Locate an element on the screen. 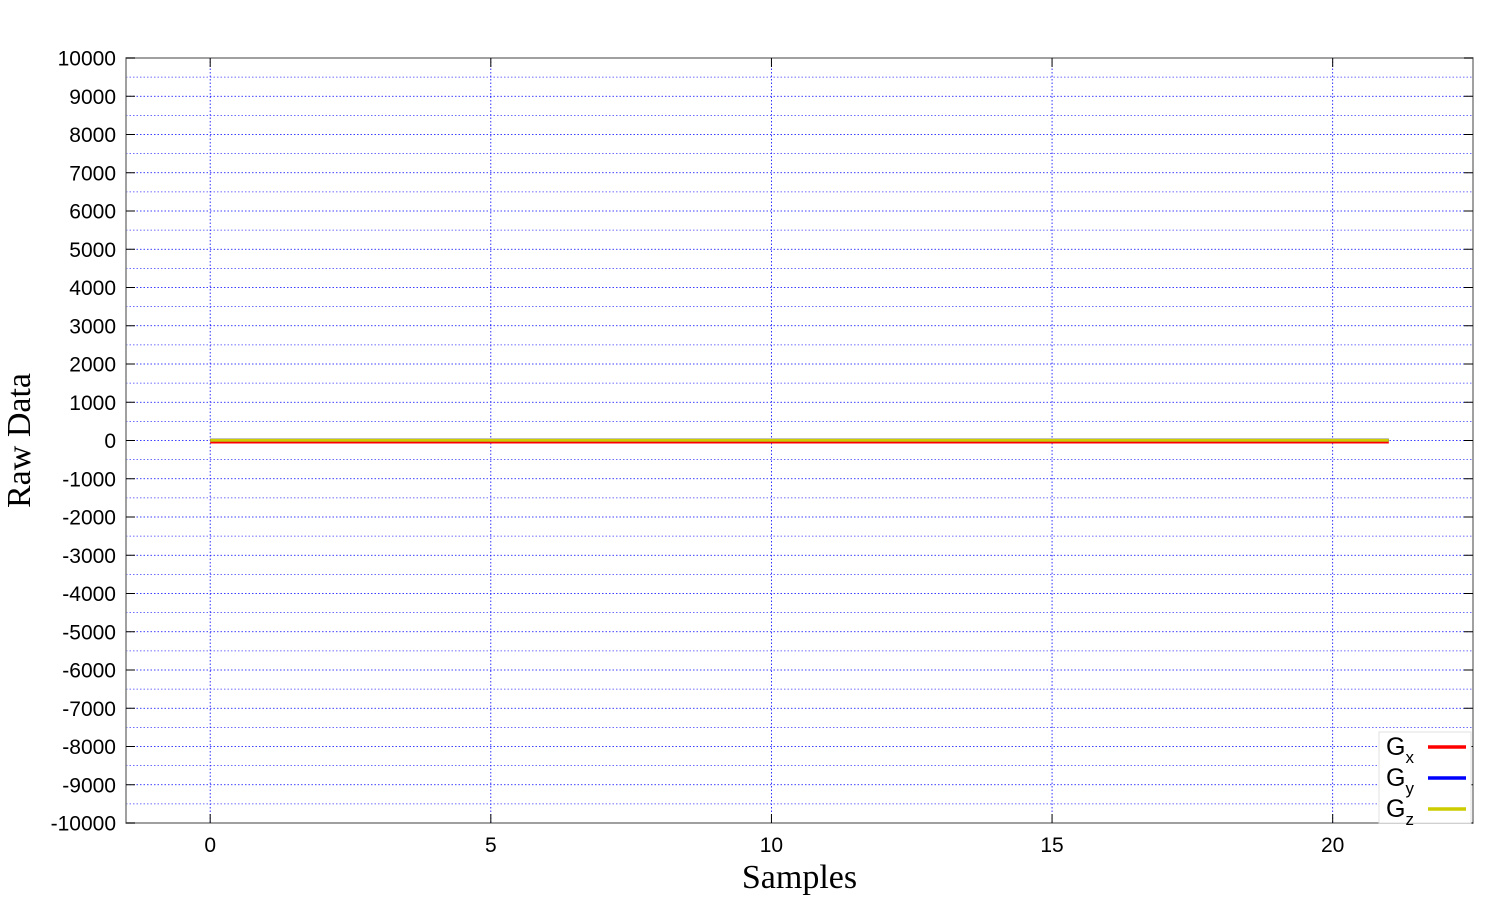 This screenshot has height=900, width=1500. y-tick-label: -10000 is located at coordinates (83, 824).